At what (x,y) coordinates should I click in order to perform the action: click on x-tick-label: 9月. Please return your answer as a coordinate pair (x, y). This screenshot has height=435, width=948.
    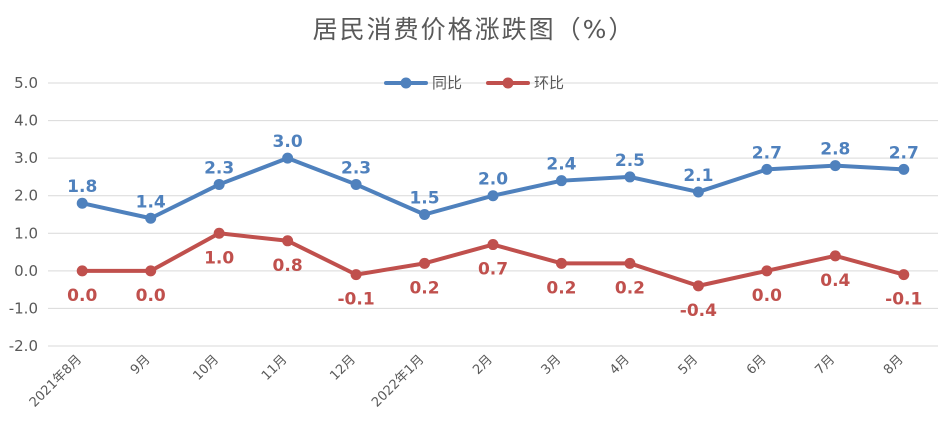
    Looking at the image, I should click on (141, 365).